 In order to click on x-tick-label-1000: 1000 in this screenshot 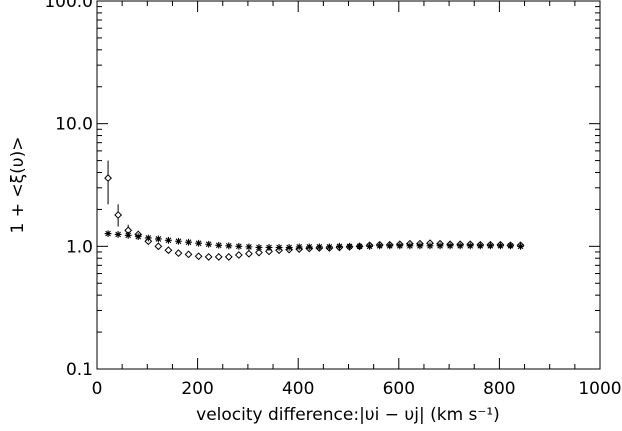, I will do `click(599, 389)`.